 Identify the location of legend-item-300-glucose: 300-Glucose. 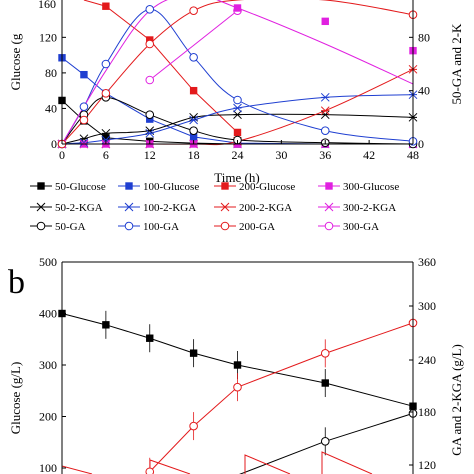
(358, 187).